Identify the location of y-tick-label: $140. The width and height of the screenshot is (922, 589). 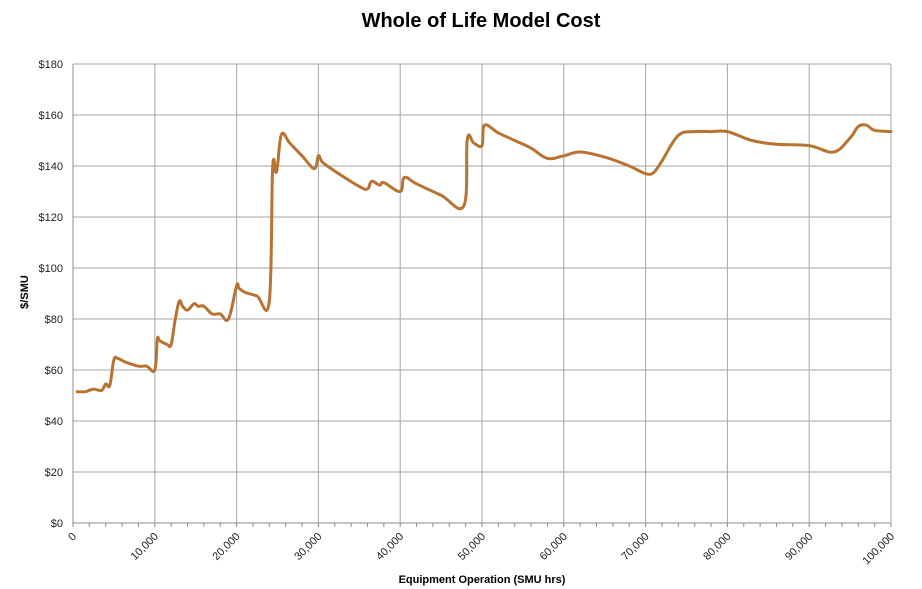
(51, 167).